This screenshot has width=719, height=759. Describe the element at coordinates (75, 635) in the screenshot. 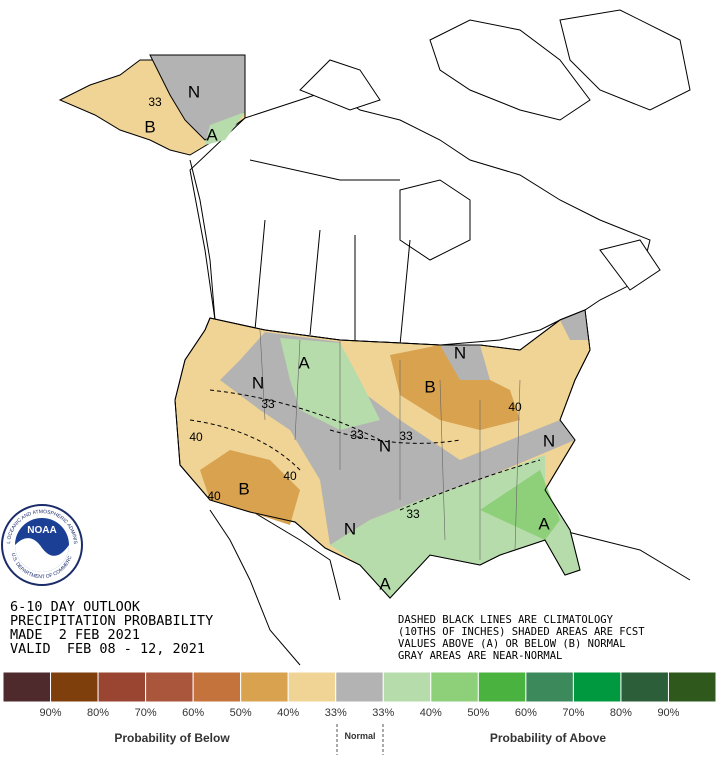

I see `title-line: MADE 2 FEB 2021` at that location.